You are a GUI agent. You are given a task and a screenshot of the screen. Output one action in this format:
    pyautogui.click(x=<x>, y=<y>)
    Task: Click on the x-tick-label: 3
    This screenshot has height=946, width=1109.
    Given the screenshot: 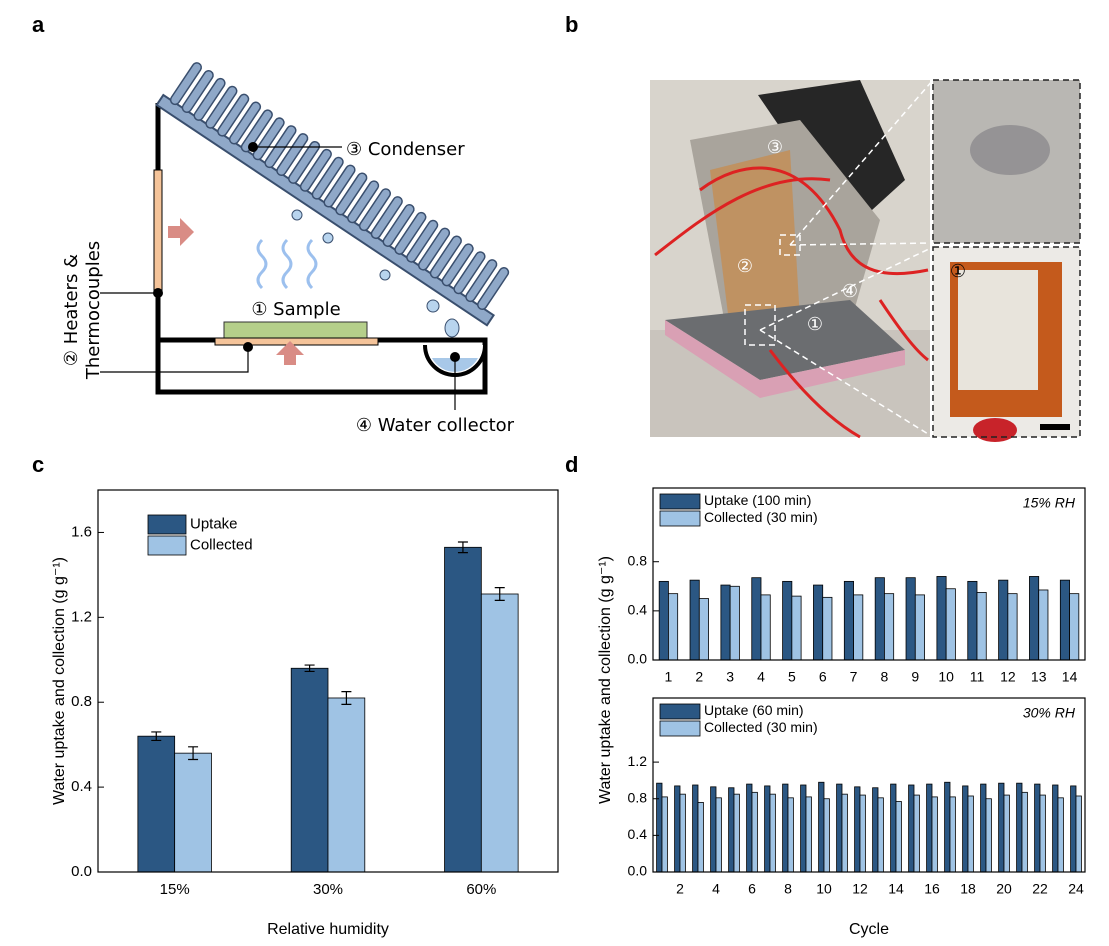 What is the action you would take?
    pyautogui.click(x=730, y=677)
    